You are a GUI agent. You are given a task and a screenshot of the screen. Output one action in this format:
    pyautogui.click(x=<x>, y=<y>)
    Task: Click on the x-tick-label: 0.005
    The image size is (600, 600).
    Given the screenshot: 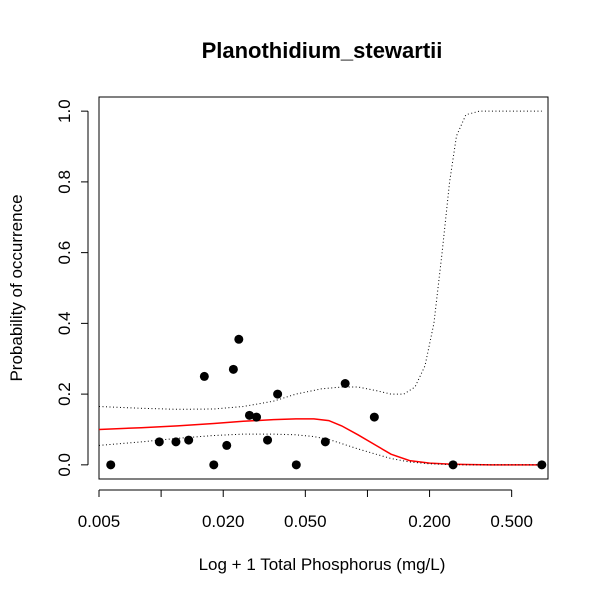 What is the action you would take?
    pyautogui.click(x=99, y=521)
    